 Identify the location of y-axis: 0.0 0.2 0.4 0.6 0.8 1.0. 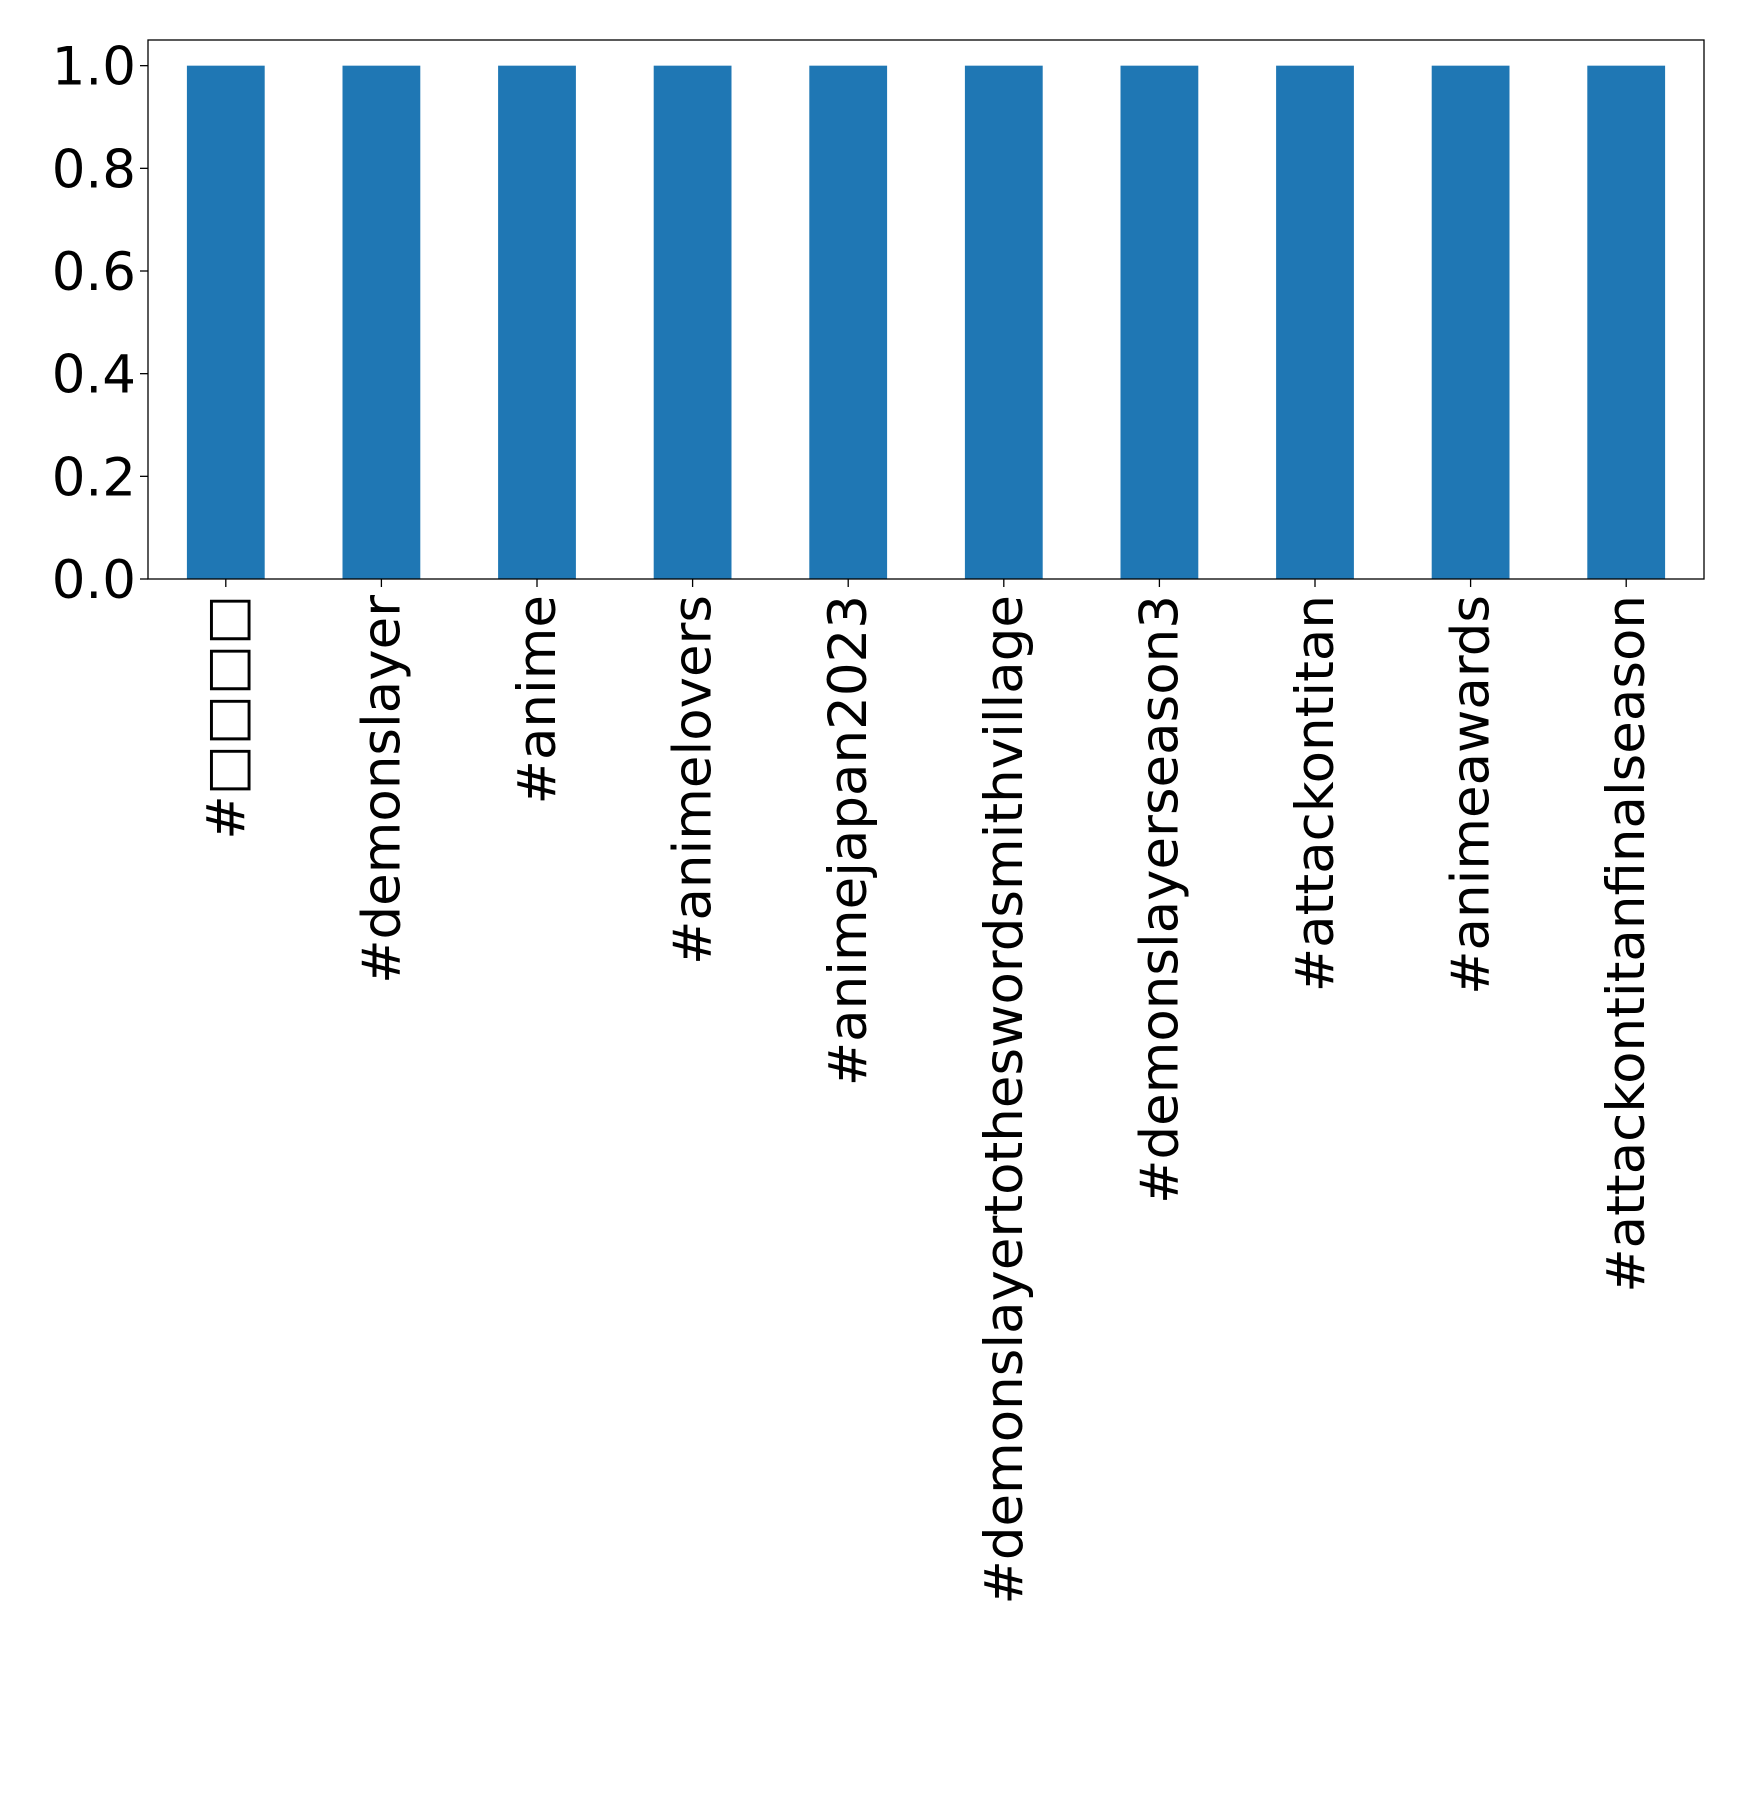
(100, 324).